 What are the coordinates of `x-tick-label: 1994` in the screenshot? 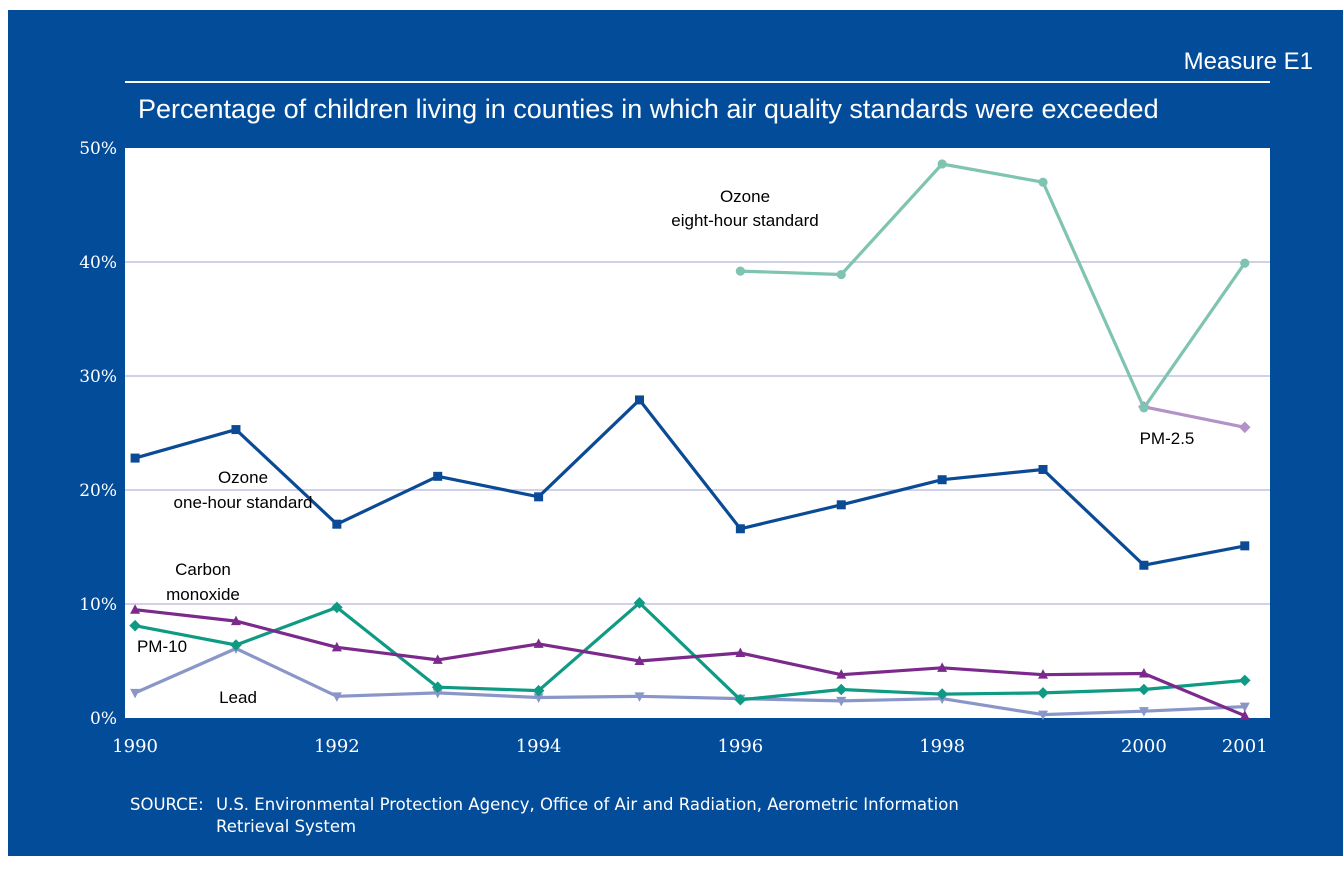 It's located at (539, 746).